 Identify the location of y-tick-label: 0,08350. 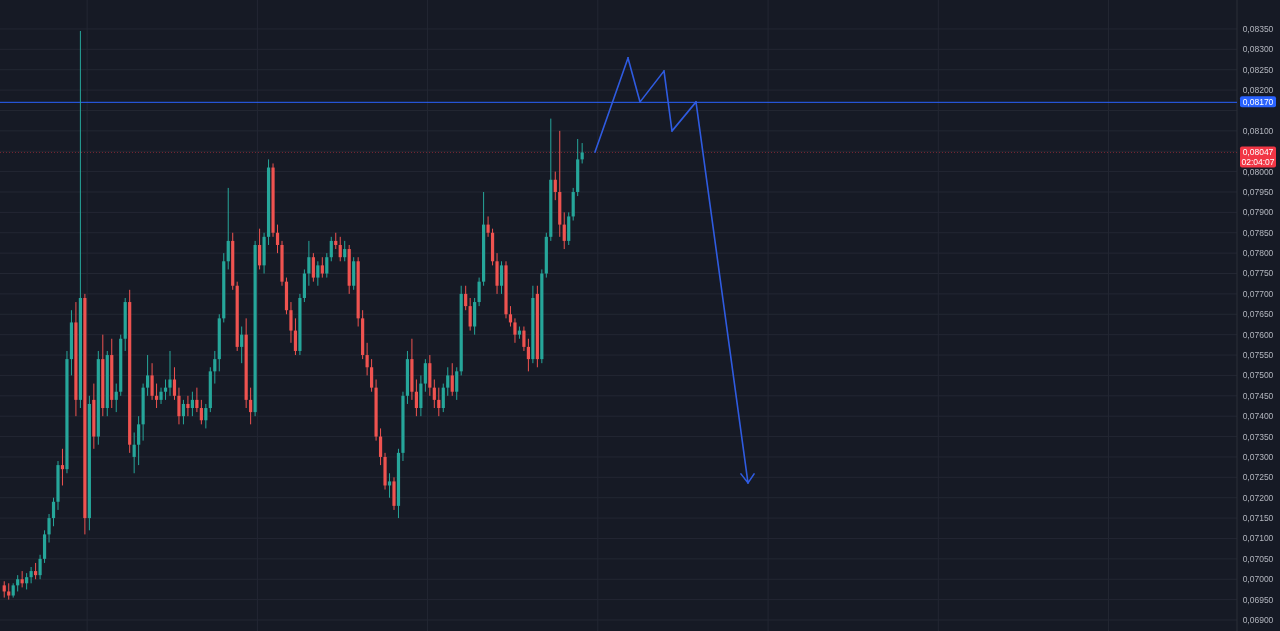
(1258, 28).